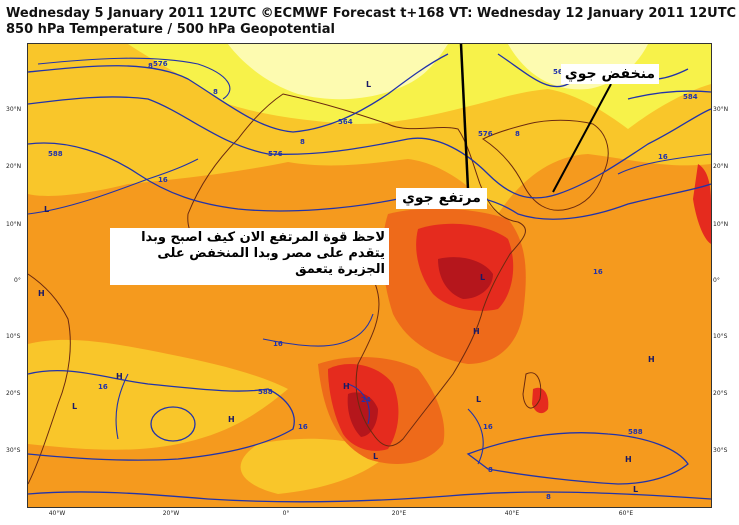 The width and height of the screenshot is (739, 525). I want to click on temp-contour-16-central, so click(318, 330).